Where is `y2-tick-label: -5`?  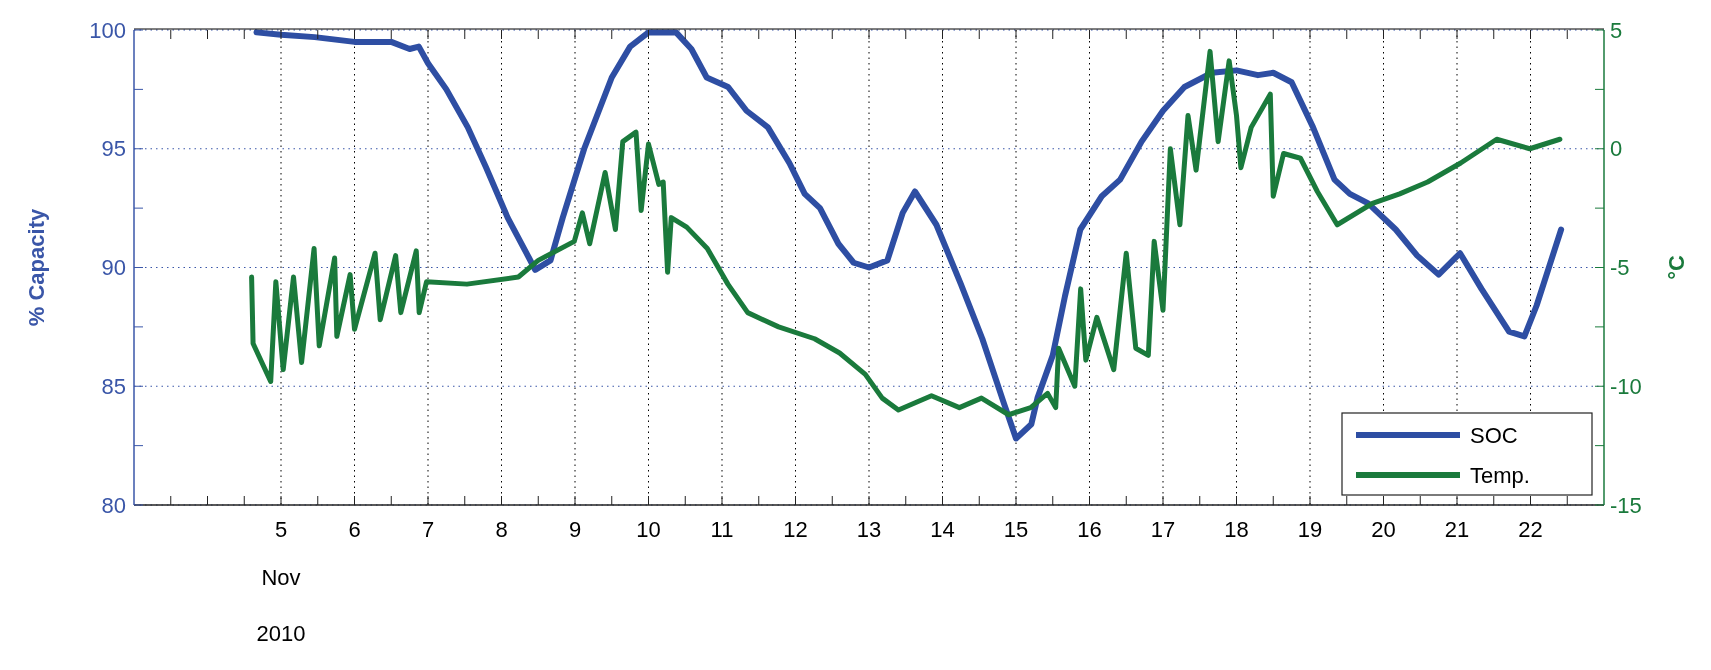 y2-tick-label: -5 is located at coordinates (1620, 268).